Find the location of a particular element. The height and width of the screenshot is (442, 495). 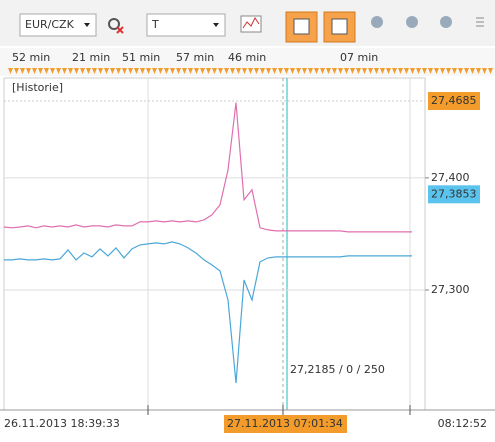

time-ruler-label: 57 min is located at coordinates (195, 57).